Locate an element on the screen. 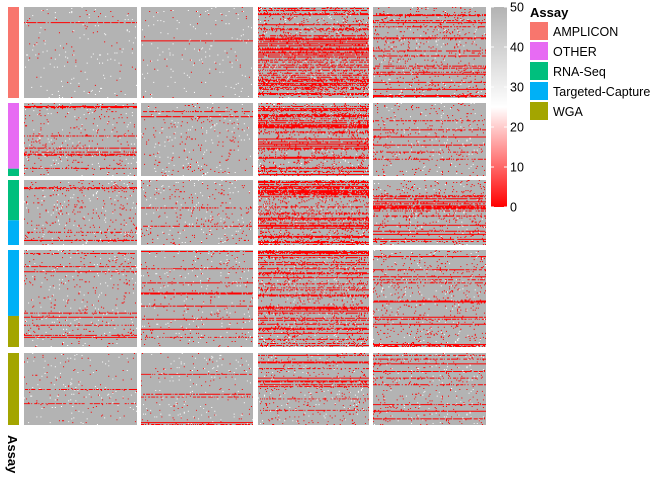  colorbar is located at coordinates (499, 107).